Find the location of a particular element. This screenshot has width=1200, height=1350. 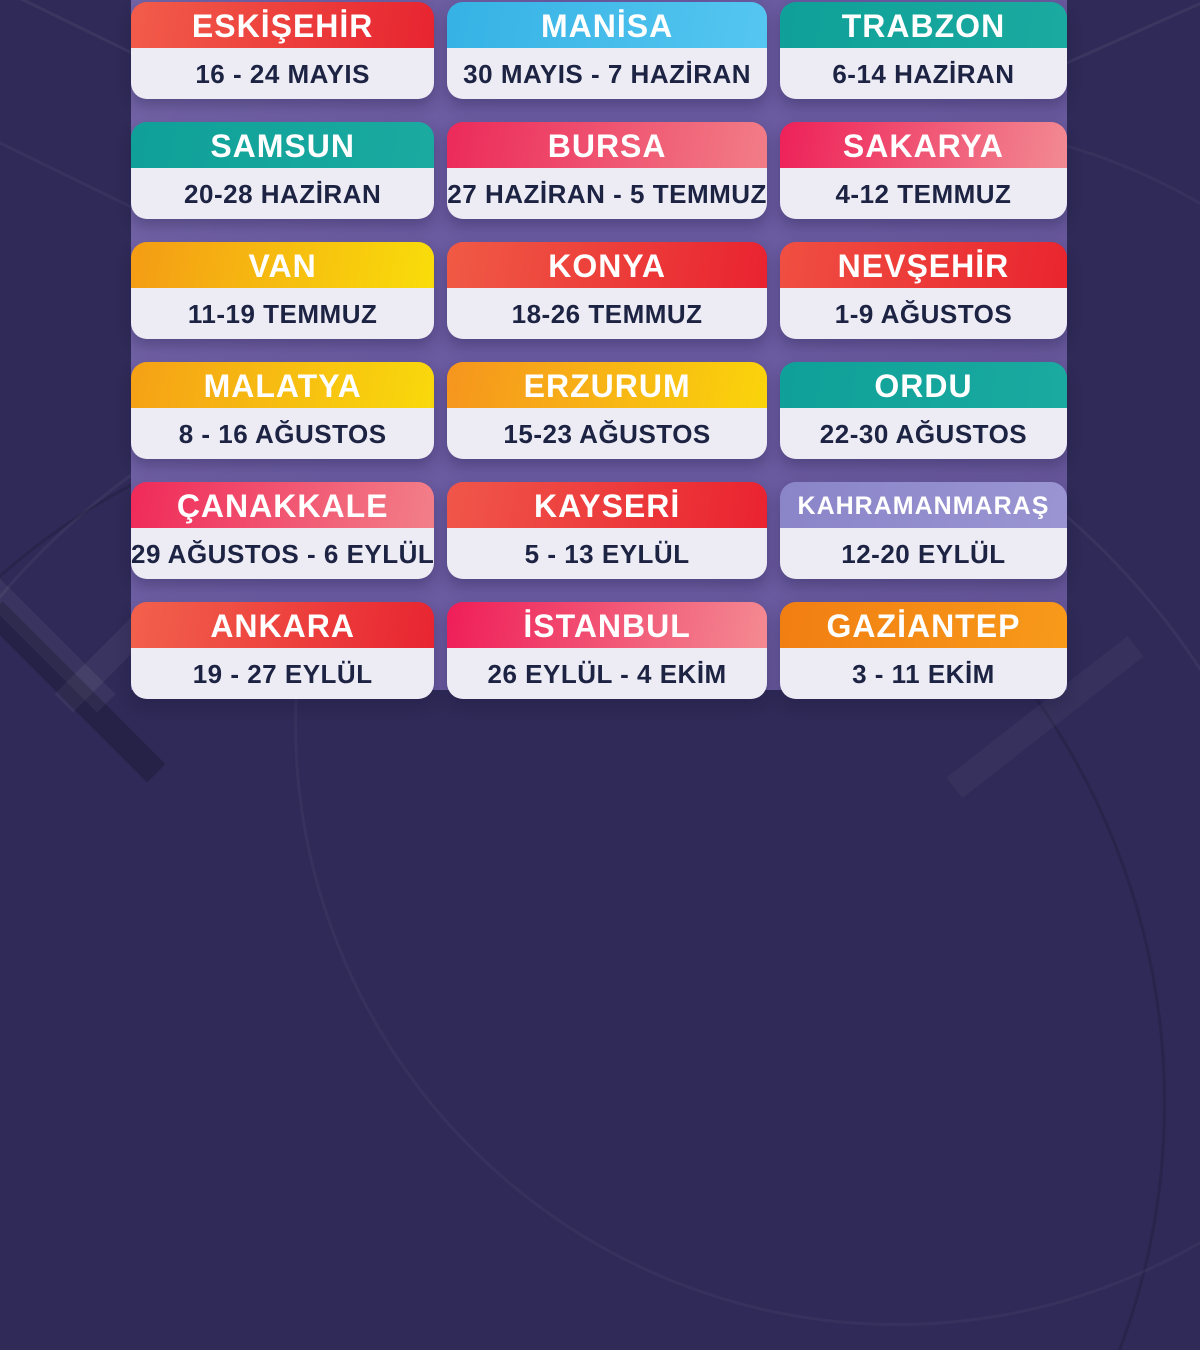

city-name: KAHRAMANMARAŞ is located at coordinates (923, 505).